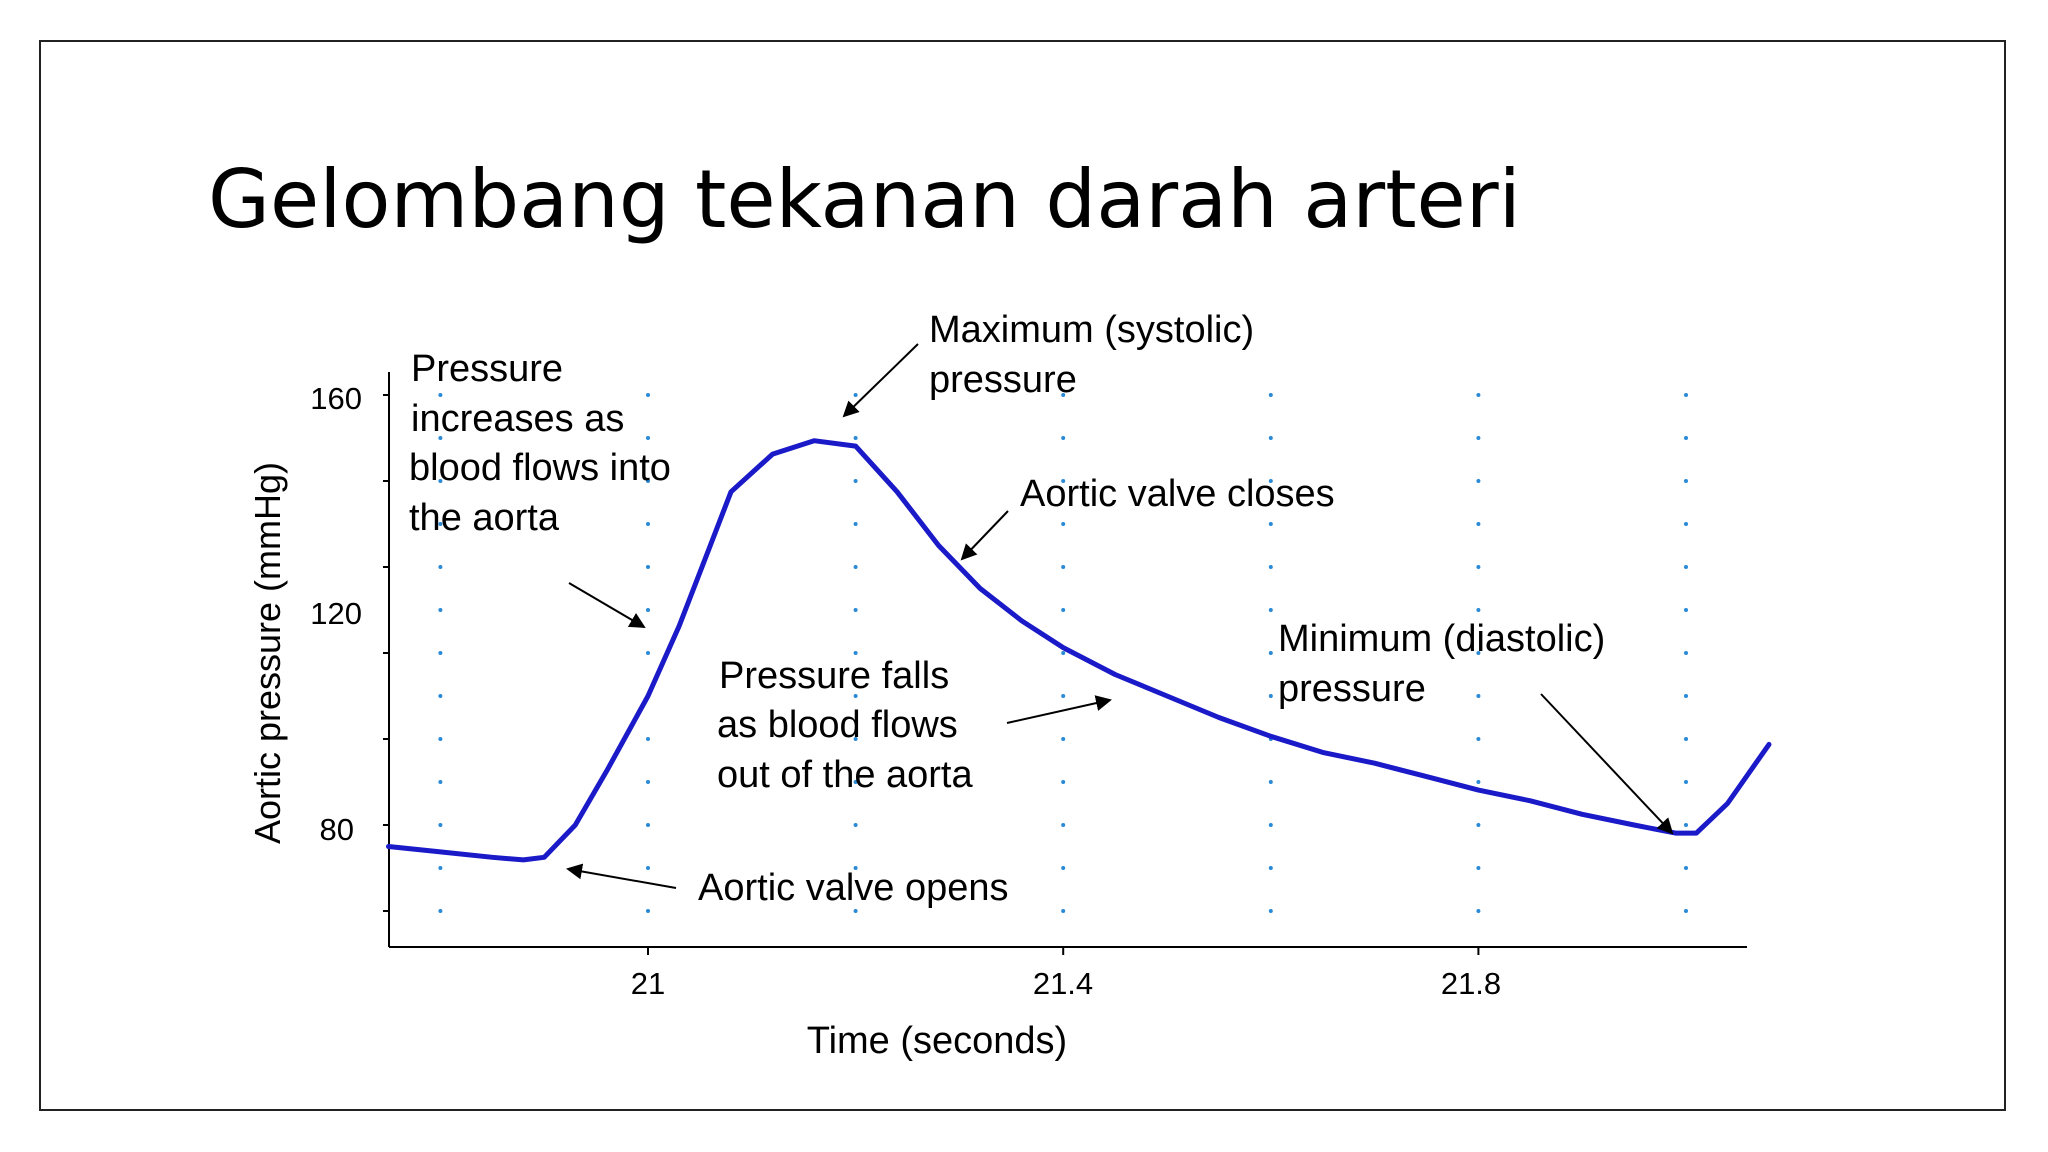  Describe the element at coordinates (267, 653) in the screenshot. I see `y-axis-label: Aortic pressure (mmHg)` at that location.